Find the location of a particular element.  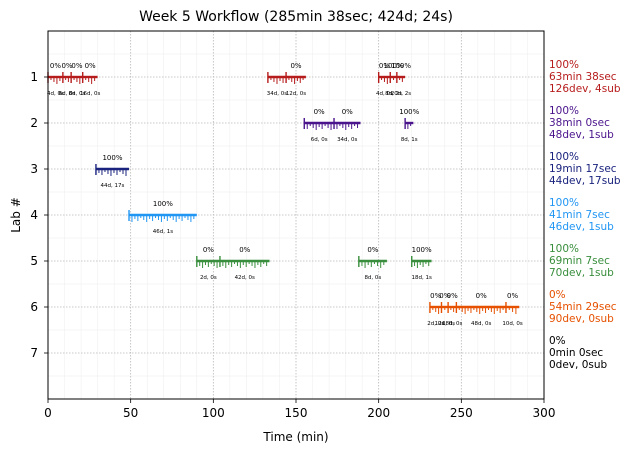

lab-summary-line: 70dev, 1sub is located at coordinates (581, 273).